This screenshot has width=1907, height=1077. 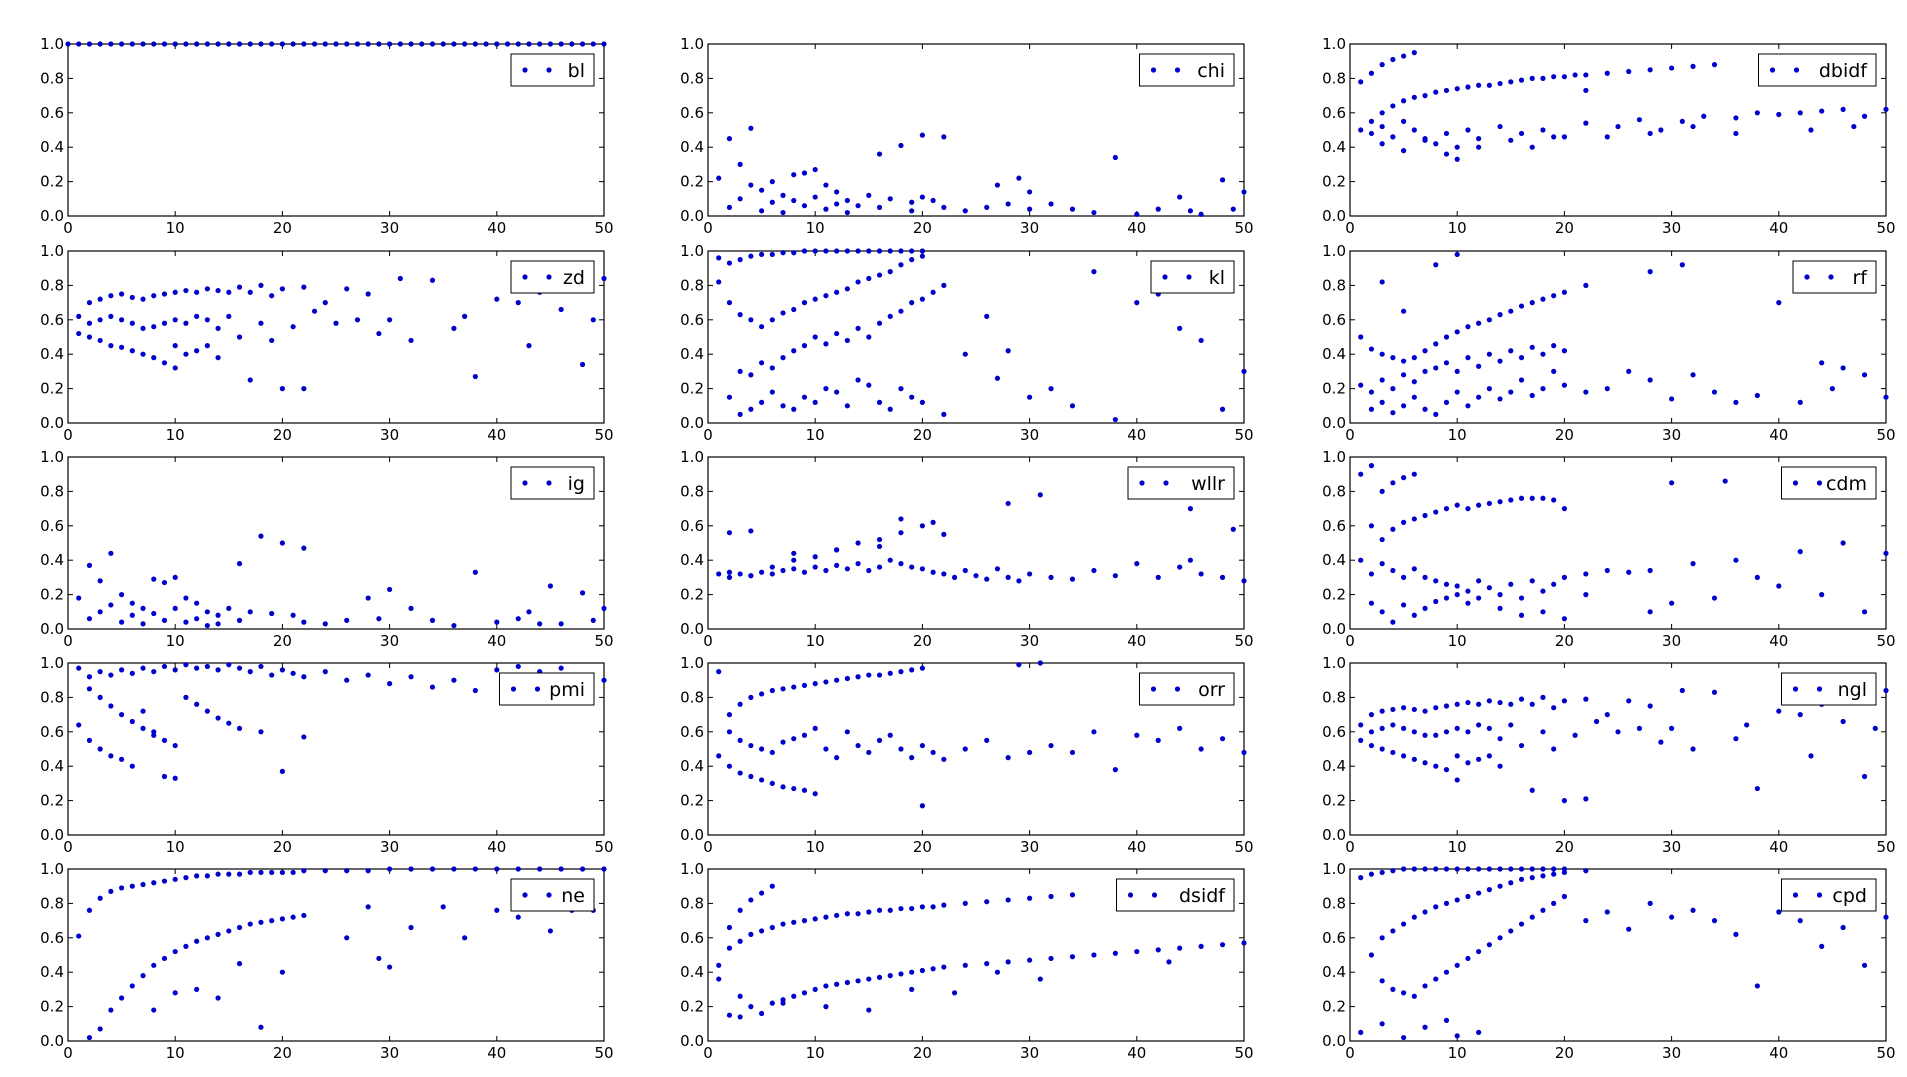 I want to click on legend-label: bl, so click(x=576, y=71).